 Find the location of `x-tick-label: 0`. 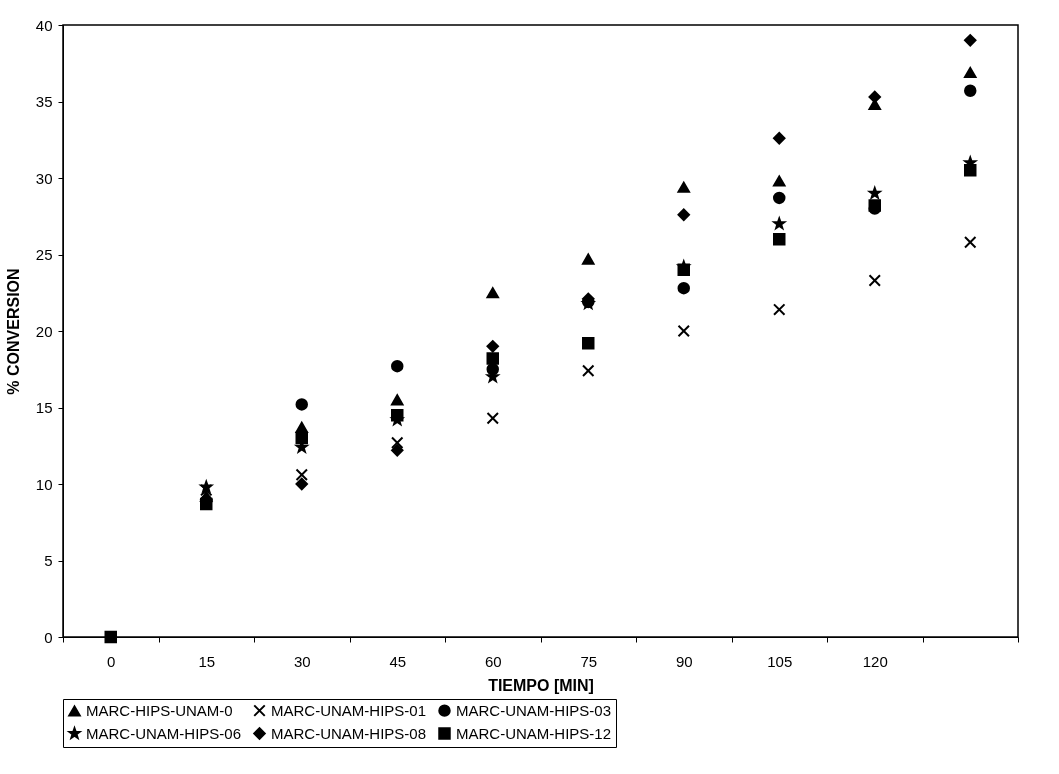

x-tick-label: 0 is located at coordinates (111, 661).